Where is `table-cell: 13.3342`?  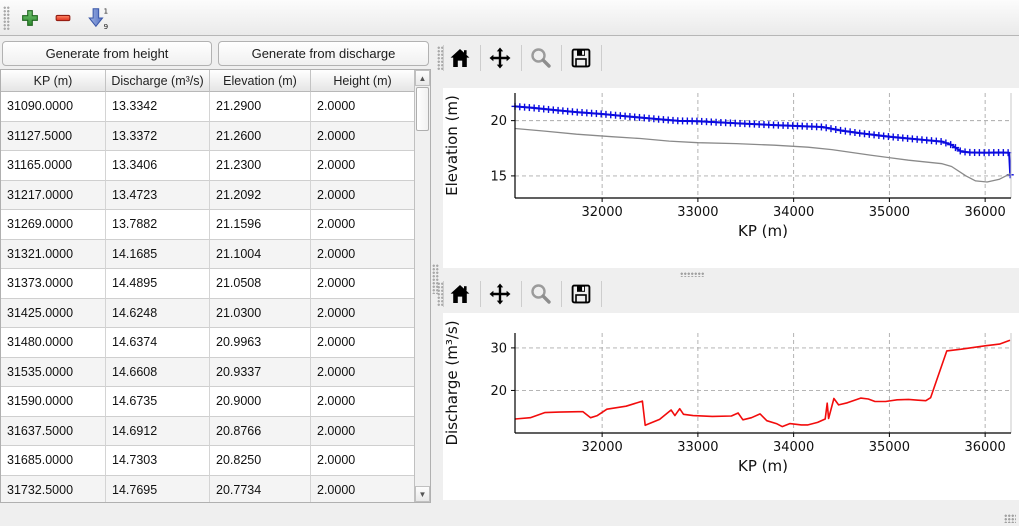 table-cell: 13.3342 is located at coordinates (158, 107).